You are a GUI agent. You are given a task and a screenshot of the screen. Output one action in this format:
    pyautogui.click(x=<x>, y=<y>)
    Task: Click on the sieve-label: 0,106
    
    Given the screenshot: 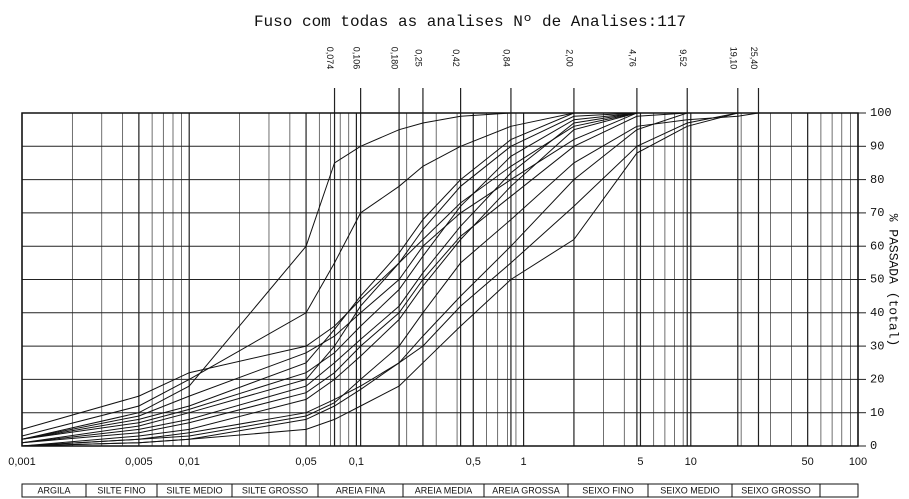 What is the action you would take?
    pyautogui.click(x=356, y=58)
    